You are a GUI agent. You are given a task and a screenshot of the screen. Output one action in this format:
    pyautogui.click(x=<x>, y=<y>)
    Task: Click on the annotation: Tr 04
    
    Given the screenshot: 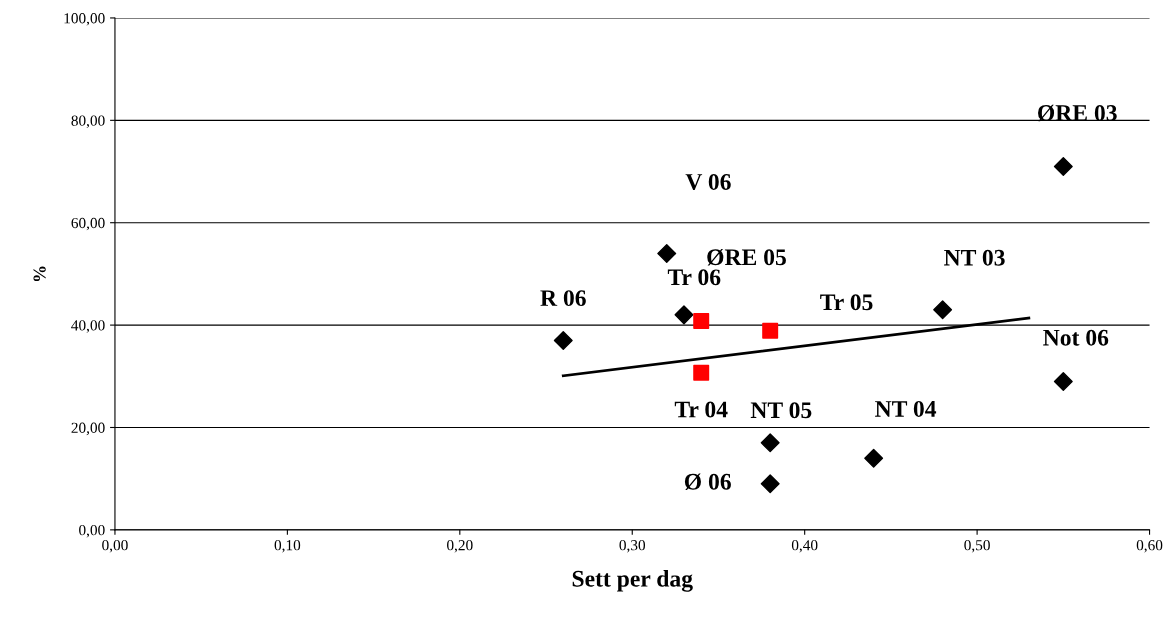 What is the action you would take?
    pyautogui.click(x=701, y=409)
    